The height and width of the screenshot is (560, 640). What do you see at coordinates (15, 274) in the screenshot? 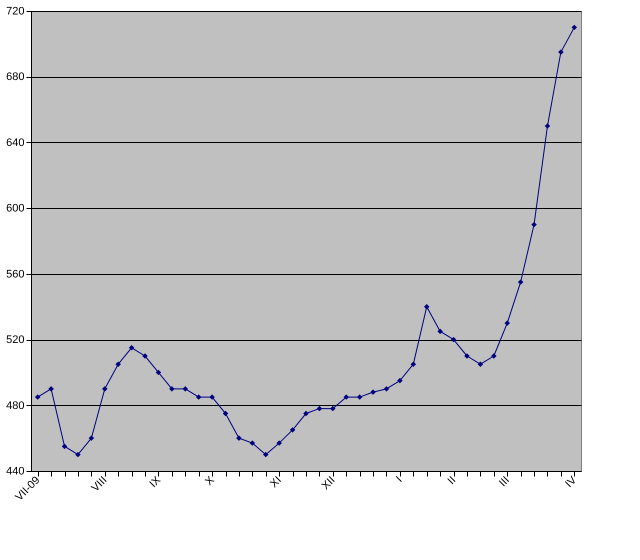
I see `y-tick-label: 560` at bounding box center [15, 274].